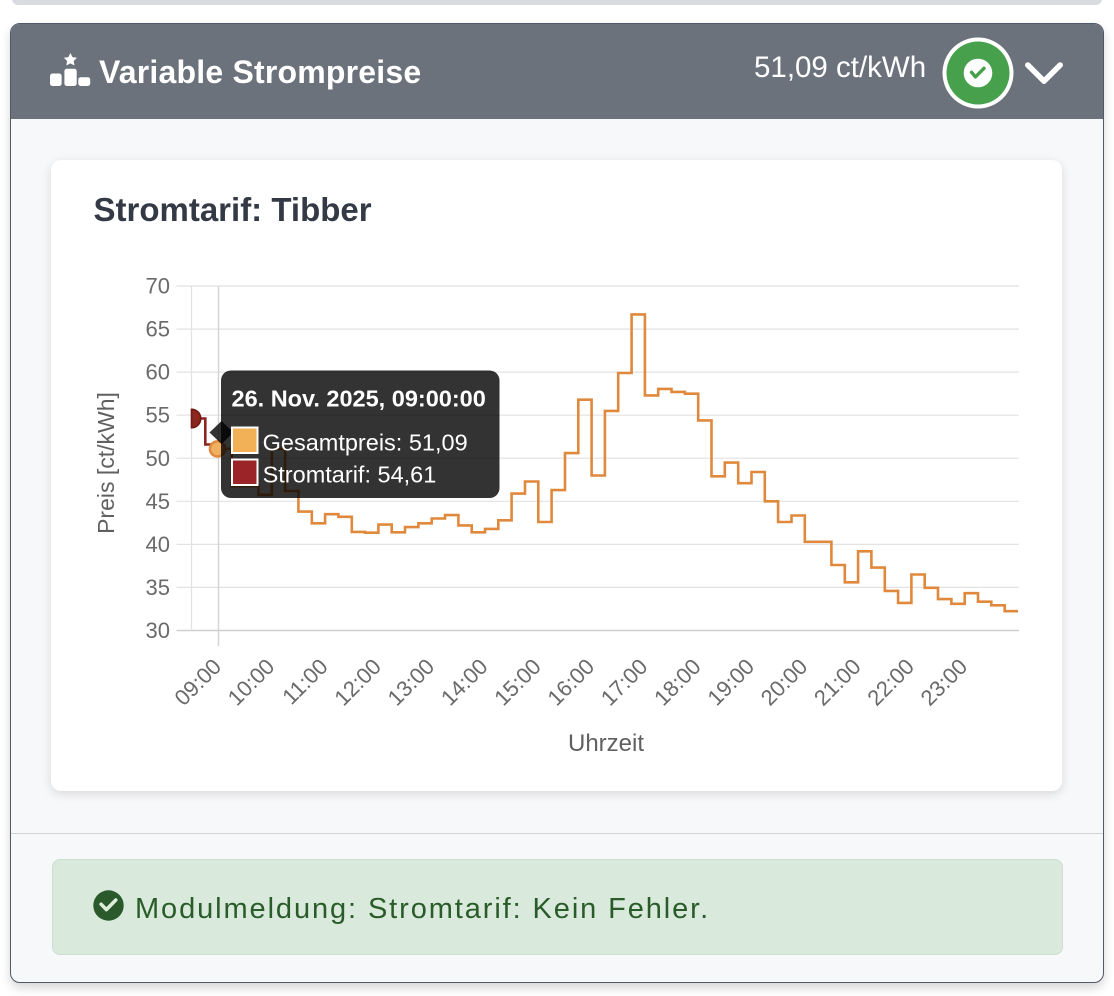 Image resolution: width=1114 pixels, height=996 pixels. What do you see at coordinates (364, 442) in the screenshot?
I see `svg-text: Gesamtpreis: 51,09` at bounding box center [364, 442].